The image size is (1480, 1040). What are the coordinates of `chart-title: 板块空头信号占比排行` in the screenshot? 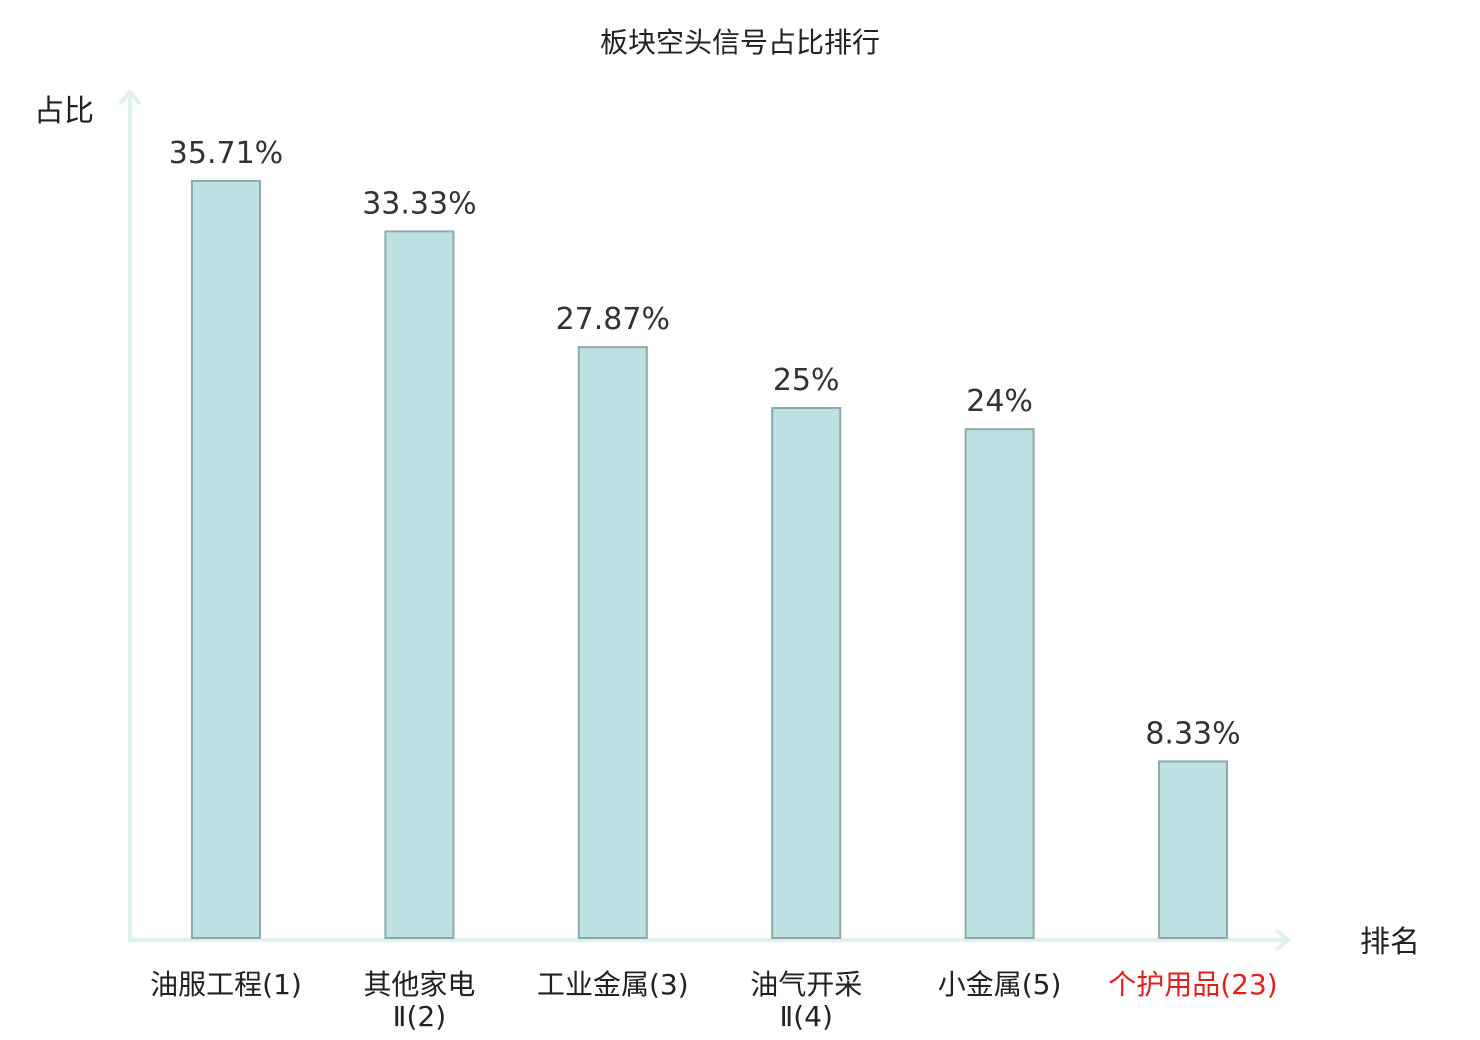 It's located at (740, 42).